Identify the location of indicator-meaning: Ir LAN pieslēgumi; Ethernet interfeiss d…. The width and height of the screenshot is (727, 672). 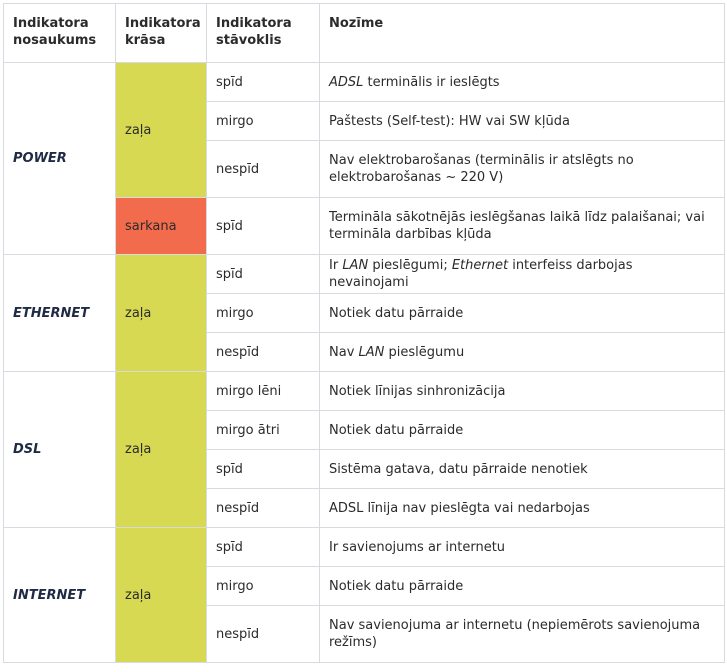
(522, 274).